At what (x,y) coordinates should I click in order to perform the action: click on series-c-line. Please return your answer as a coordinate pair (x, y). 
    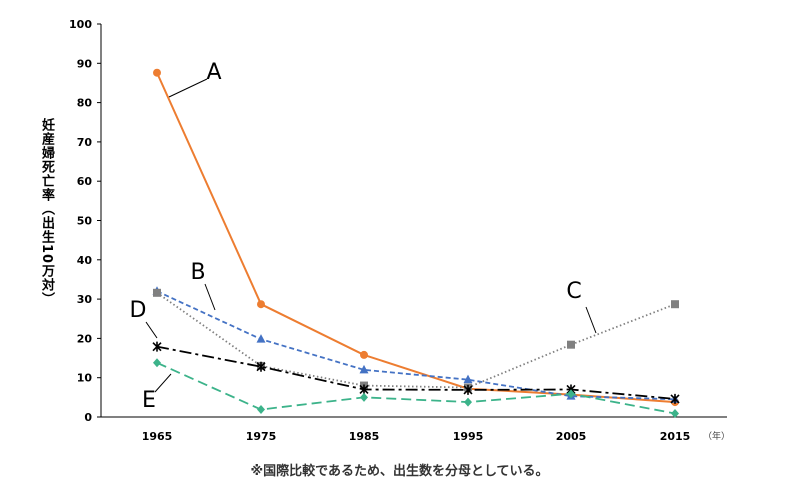
    Looking at the image, I should click on (416, 340).